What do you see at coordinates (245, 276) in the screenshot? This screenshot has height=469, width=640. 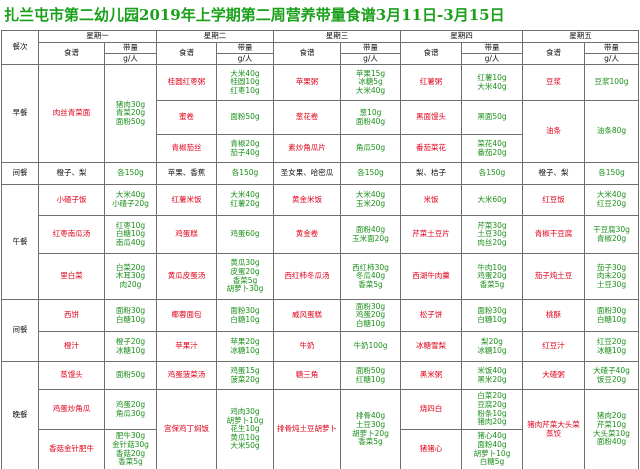 I see `amount-tue-lunch-3: 黄瓜30g 皮蛋20g 香菜5g 胡萝卜30g` at bounding box center [245, 276].